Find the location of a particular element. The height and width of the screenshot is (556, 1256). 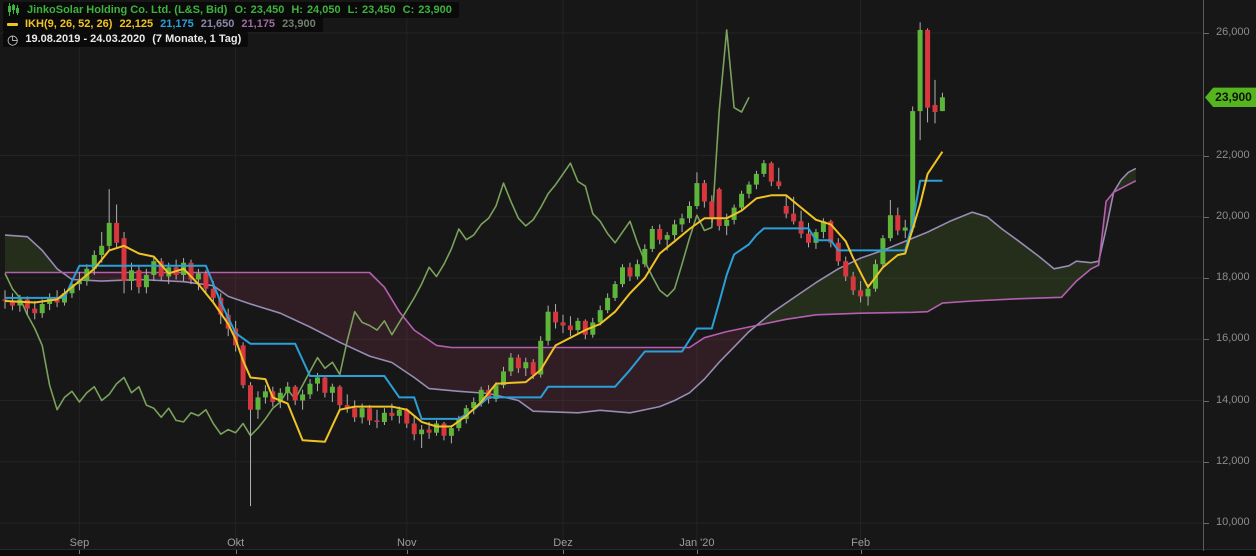

period-label: (7 Monate, 1 Tag) is located at coordinates (197, 39).